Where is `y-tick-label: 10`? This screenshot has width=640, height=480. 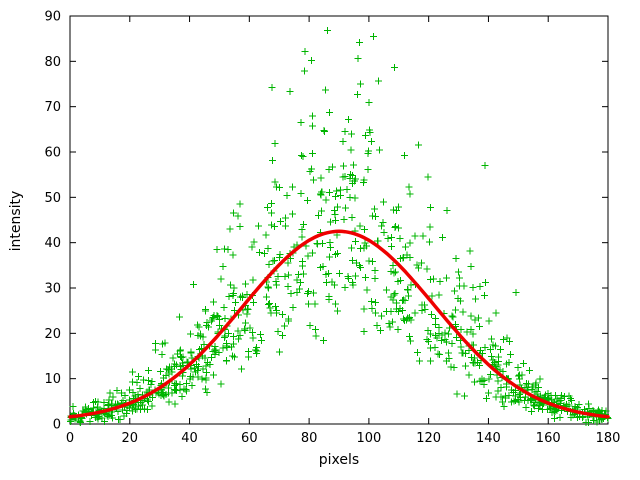
y-tick-label: 10 is located at coordinates (52, 379).